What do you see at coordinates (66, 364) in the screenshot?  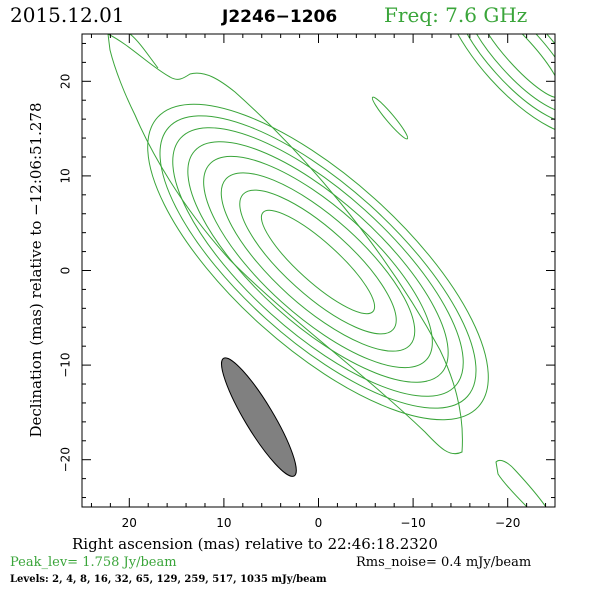 I see `y-tick-label: −10` at bounding box center [66, 364].